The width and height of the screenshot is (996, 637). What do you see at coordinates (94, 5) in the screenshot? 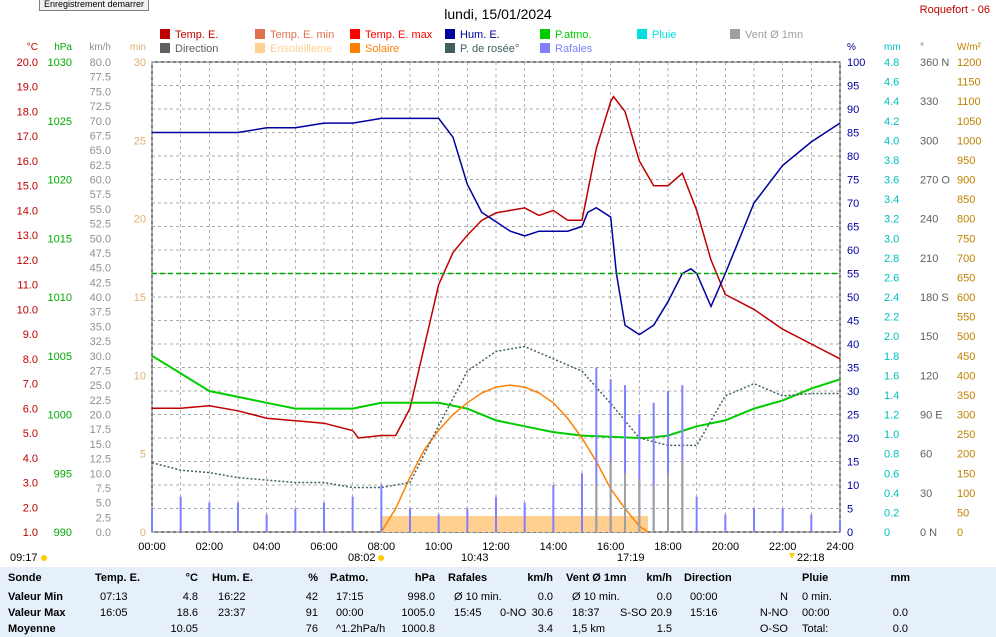
I see `record-start-button: Enregistrement demarrer` at bounding box center [94, 5].